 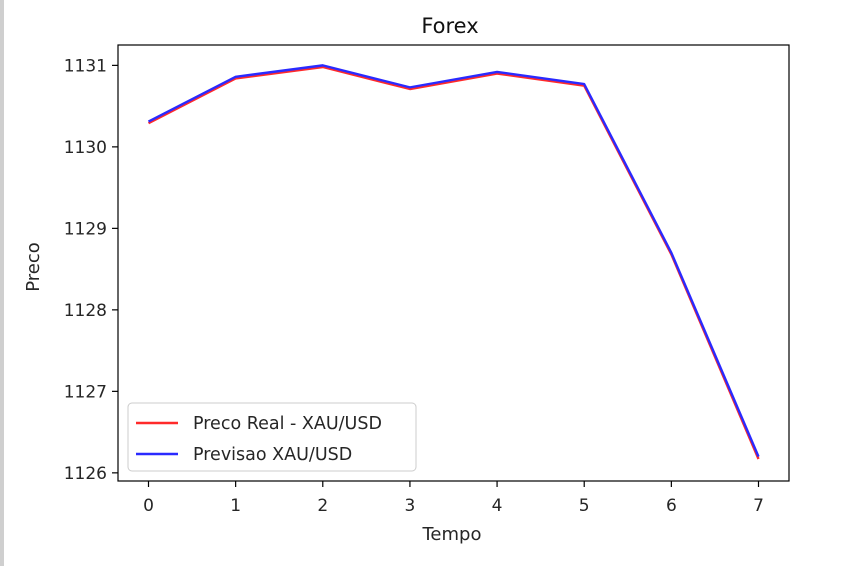 I want to click on y-tick-label: 1127, so click(x=85, y=392).